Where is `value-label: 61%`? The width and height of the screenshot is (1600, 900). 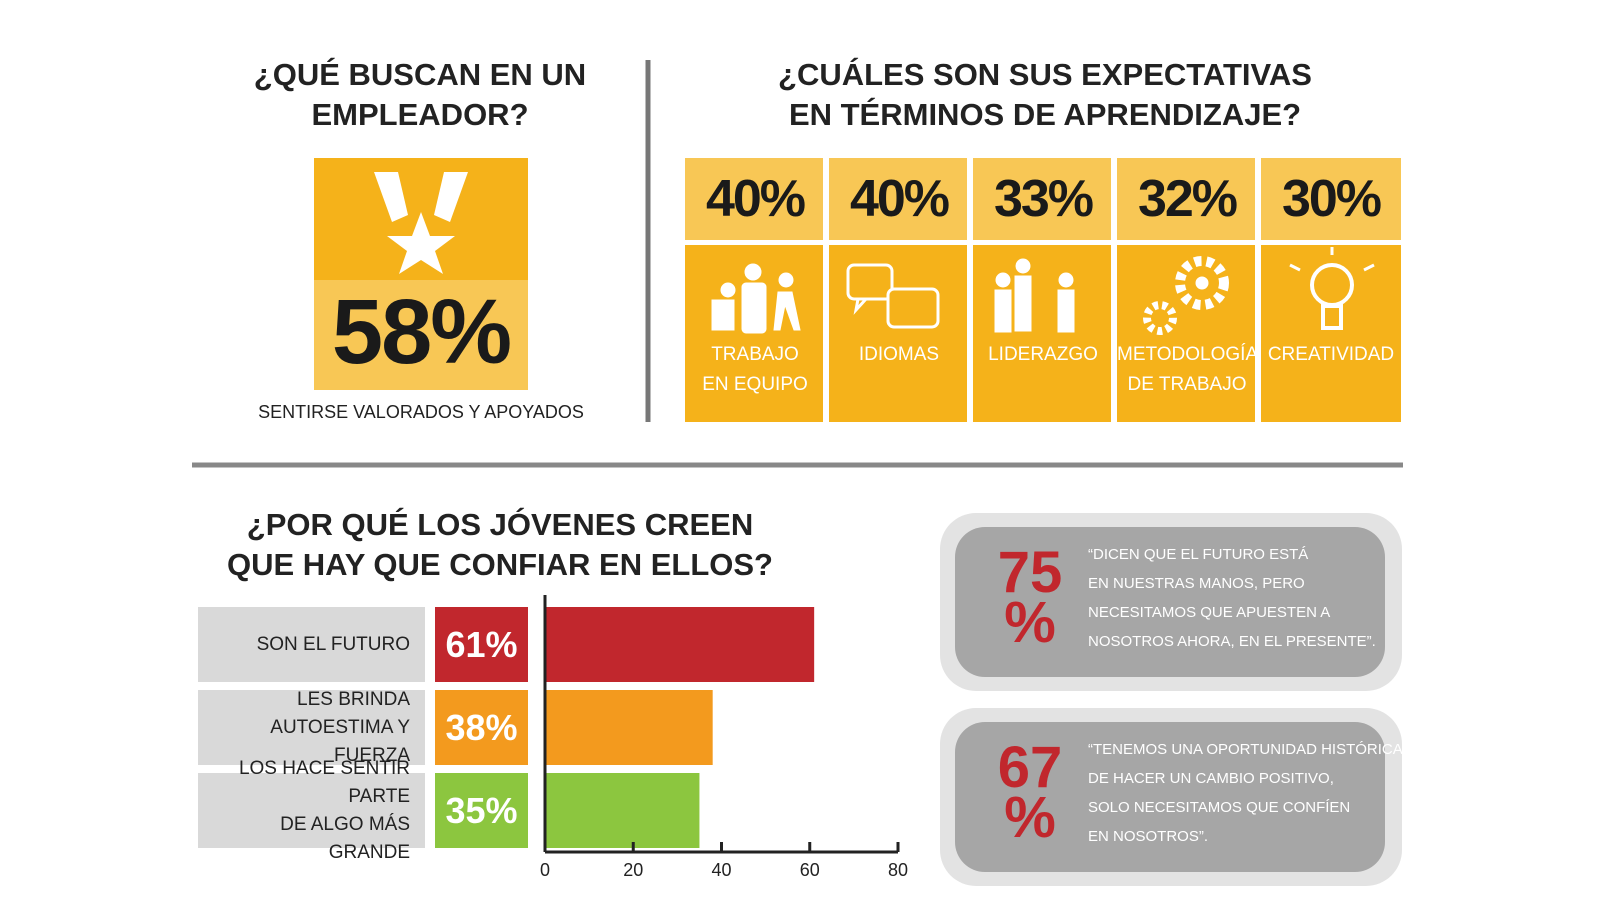 value-label: 61% is located at coordinates (481, 644).